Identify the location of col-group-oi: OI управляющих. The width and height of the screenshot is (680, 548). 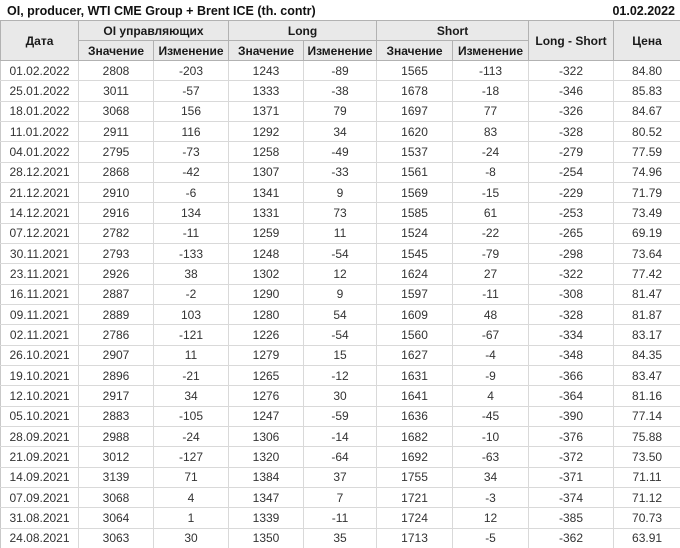
(153, 30).